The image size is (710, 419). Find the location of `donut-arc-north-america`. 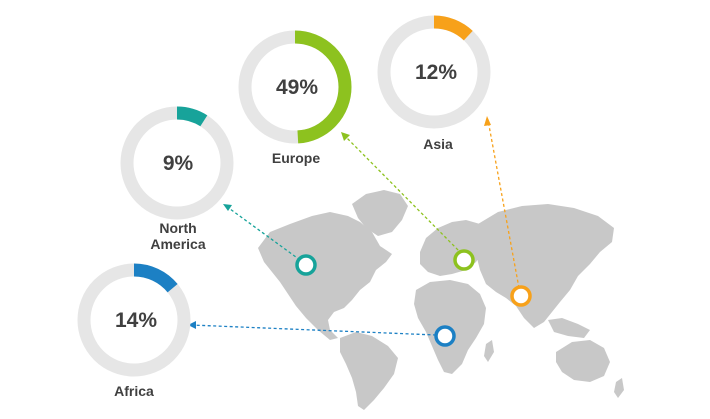

donut-arc-north-america is located at coordinates (177, 163).